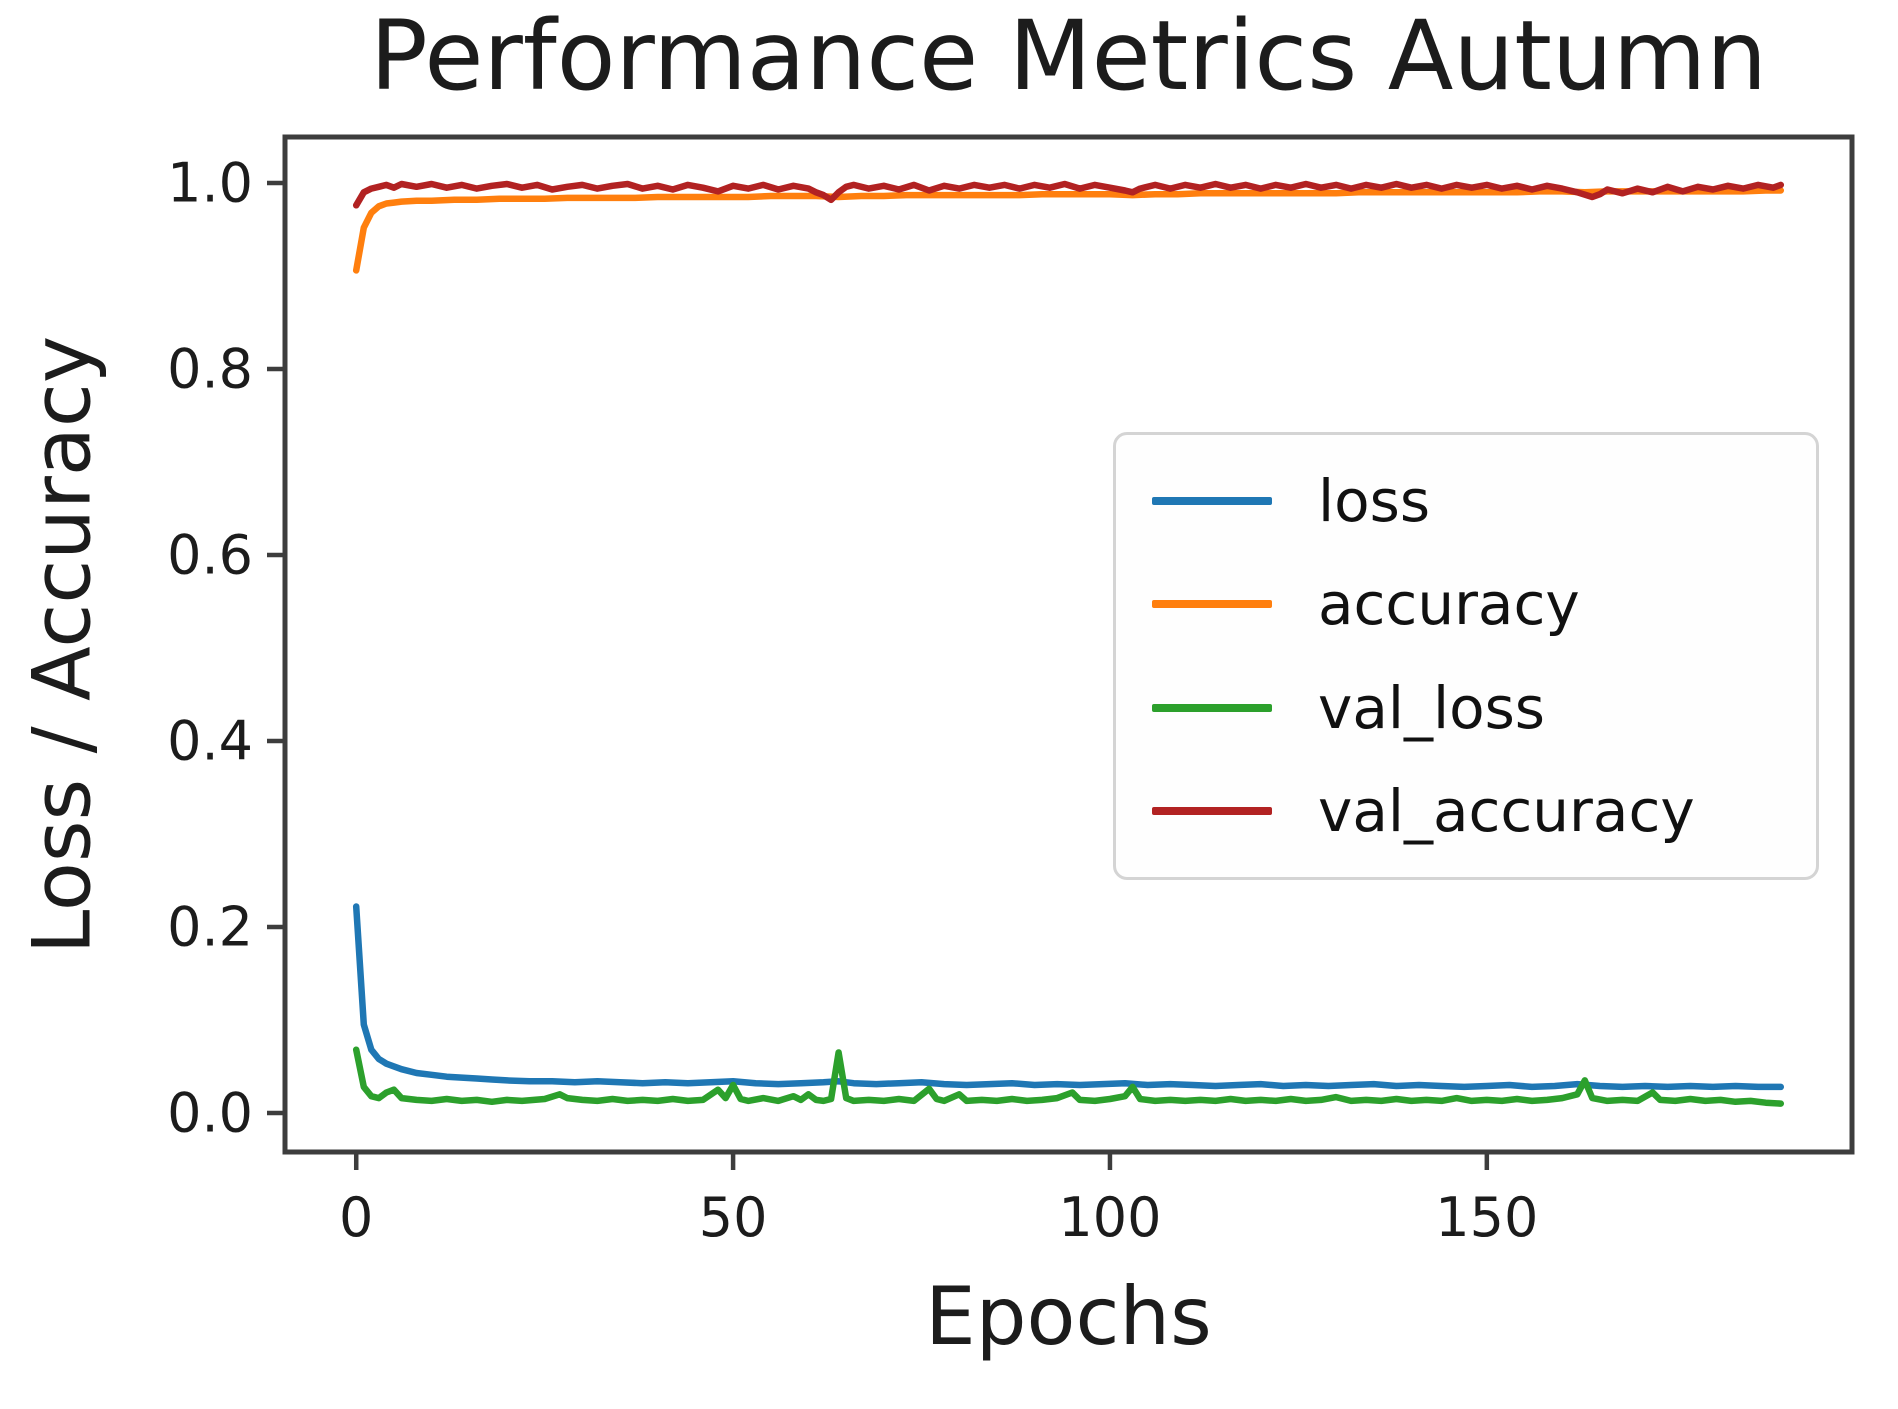 The image size is (1898, 1409). What do you see at coordinates (1487, 1217) in the screenshot?
I see `x-tick-label: 150` at bounding box center [1487, 1217].